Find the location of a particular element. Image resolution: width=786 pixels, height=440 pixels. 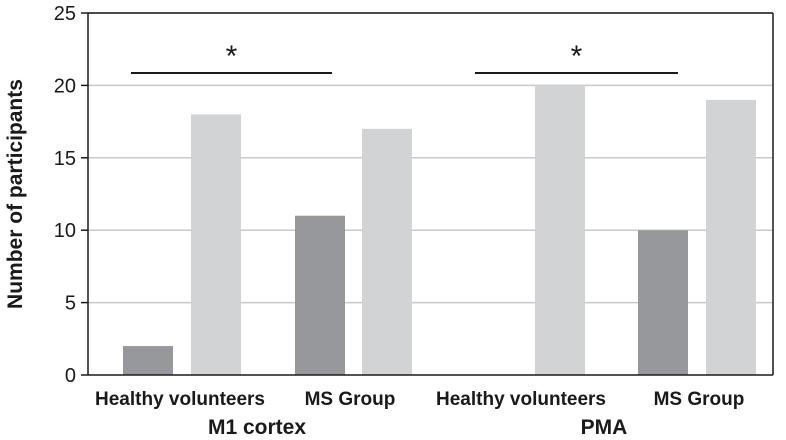

y-tick-label: 5 is located at coordinates (70, 304).